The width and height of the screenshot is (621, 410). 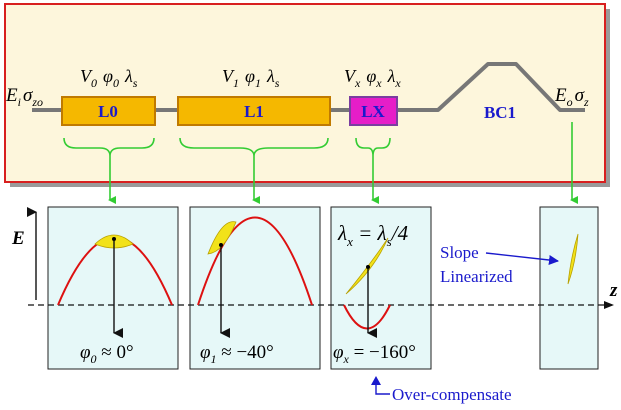 I want to click on bunch-l1, so click(x=222, y=238).